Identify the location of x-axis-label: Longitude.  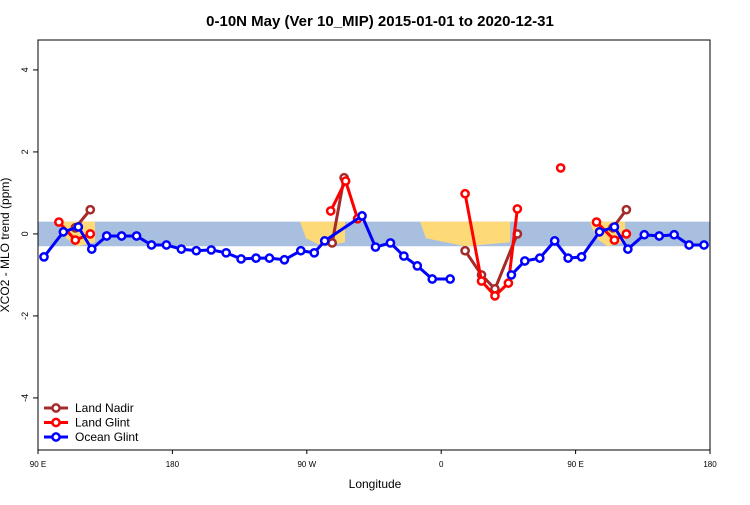
(375, 484).